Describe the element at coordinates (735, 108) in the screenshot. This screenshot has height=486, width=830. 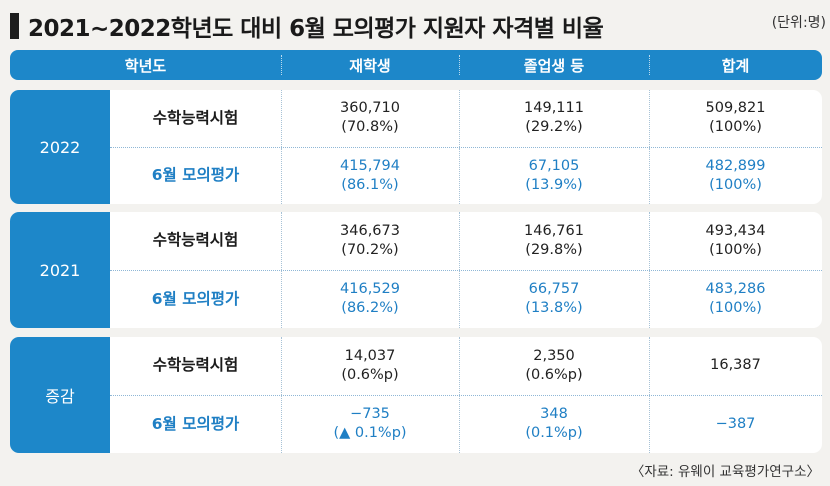
I see `total-count: 509,821` at that location.